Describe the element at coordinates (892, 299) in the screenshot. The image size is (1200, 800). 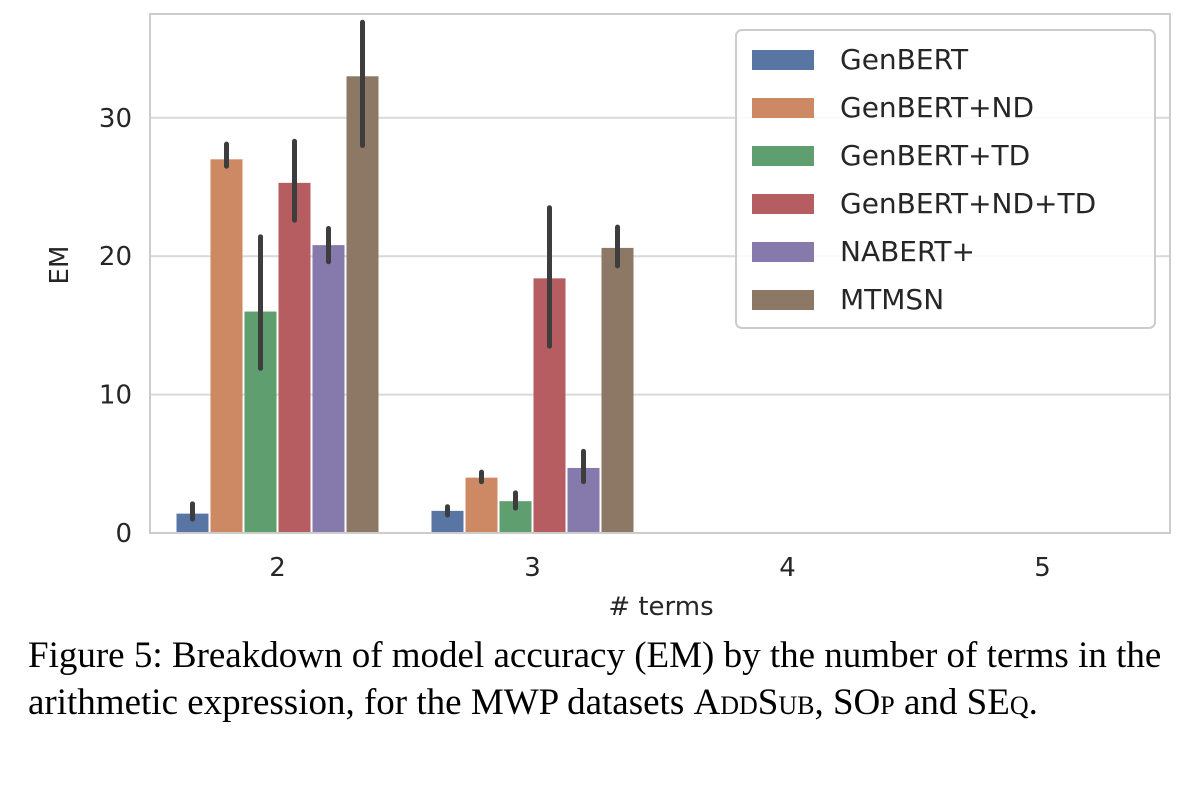
I see `legend-label: MTMSN` at that location.